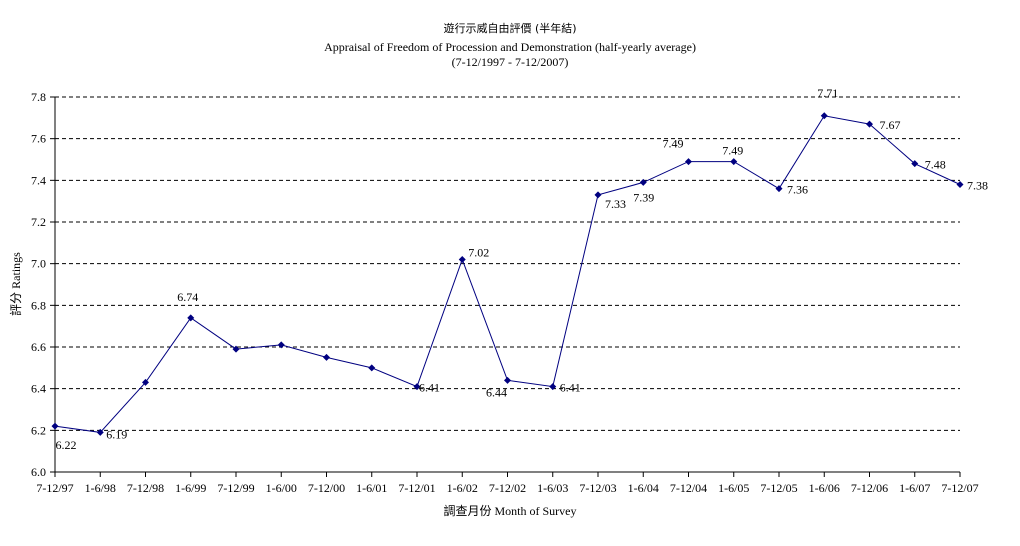  What do you see at coordinates (869, 488) in the screenshot?
I see `x-tick-label: 7-12/06` at bounding box center [869, 488].